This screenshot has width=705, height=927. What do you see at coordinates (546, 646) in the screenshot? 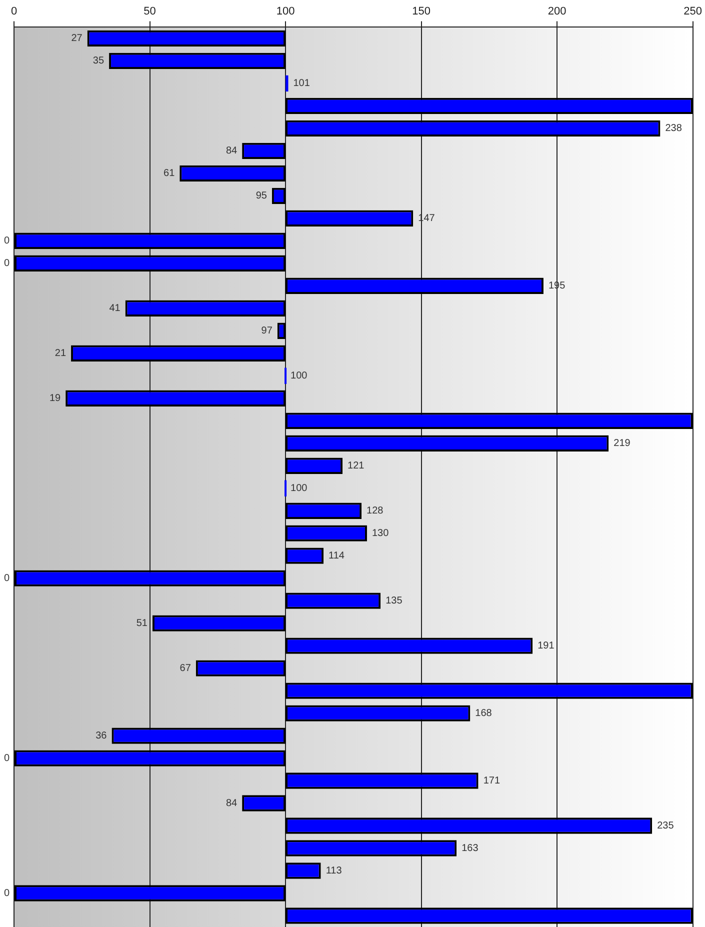
I see `data-label: 191` at bounding box center [546, 646].